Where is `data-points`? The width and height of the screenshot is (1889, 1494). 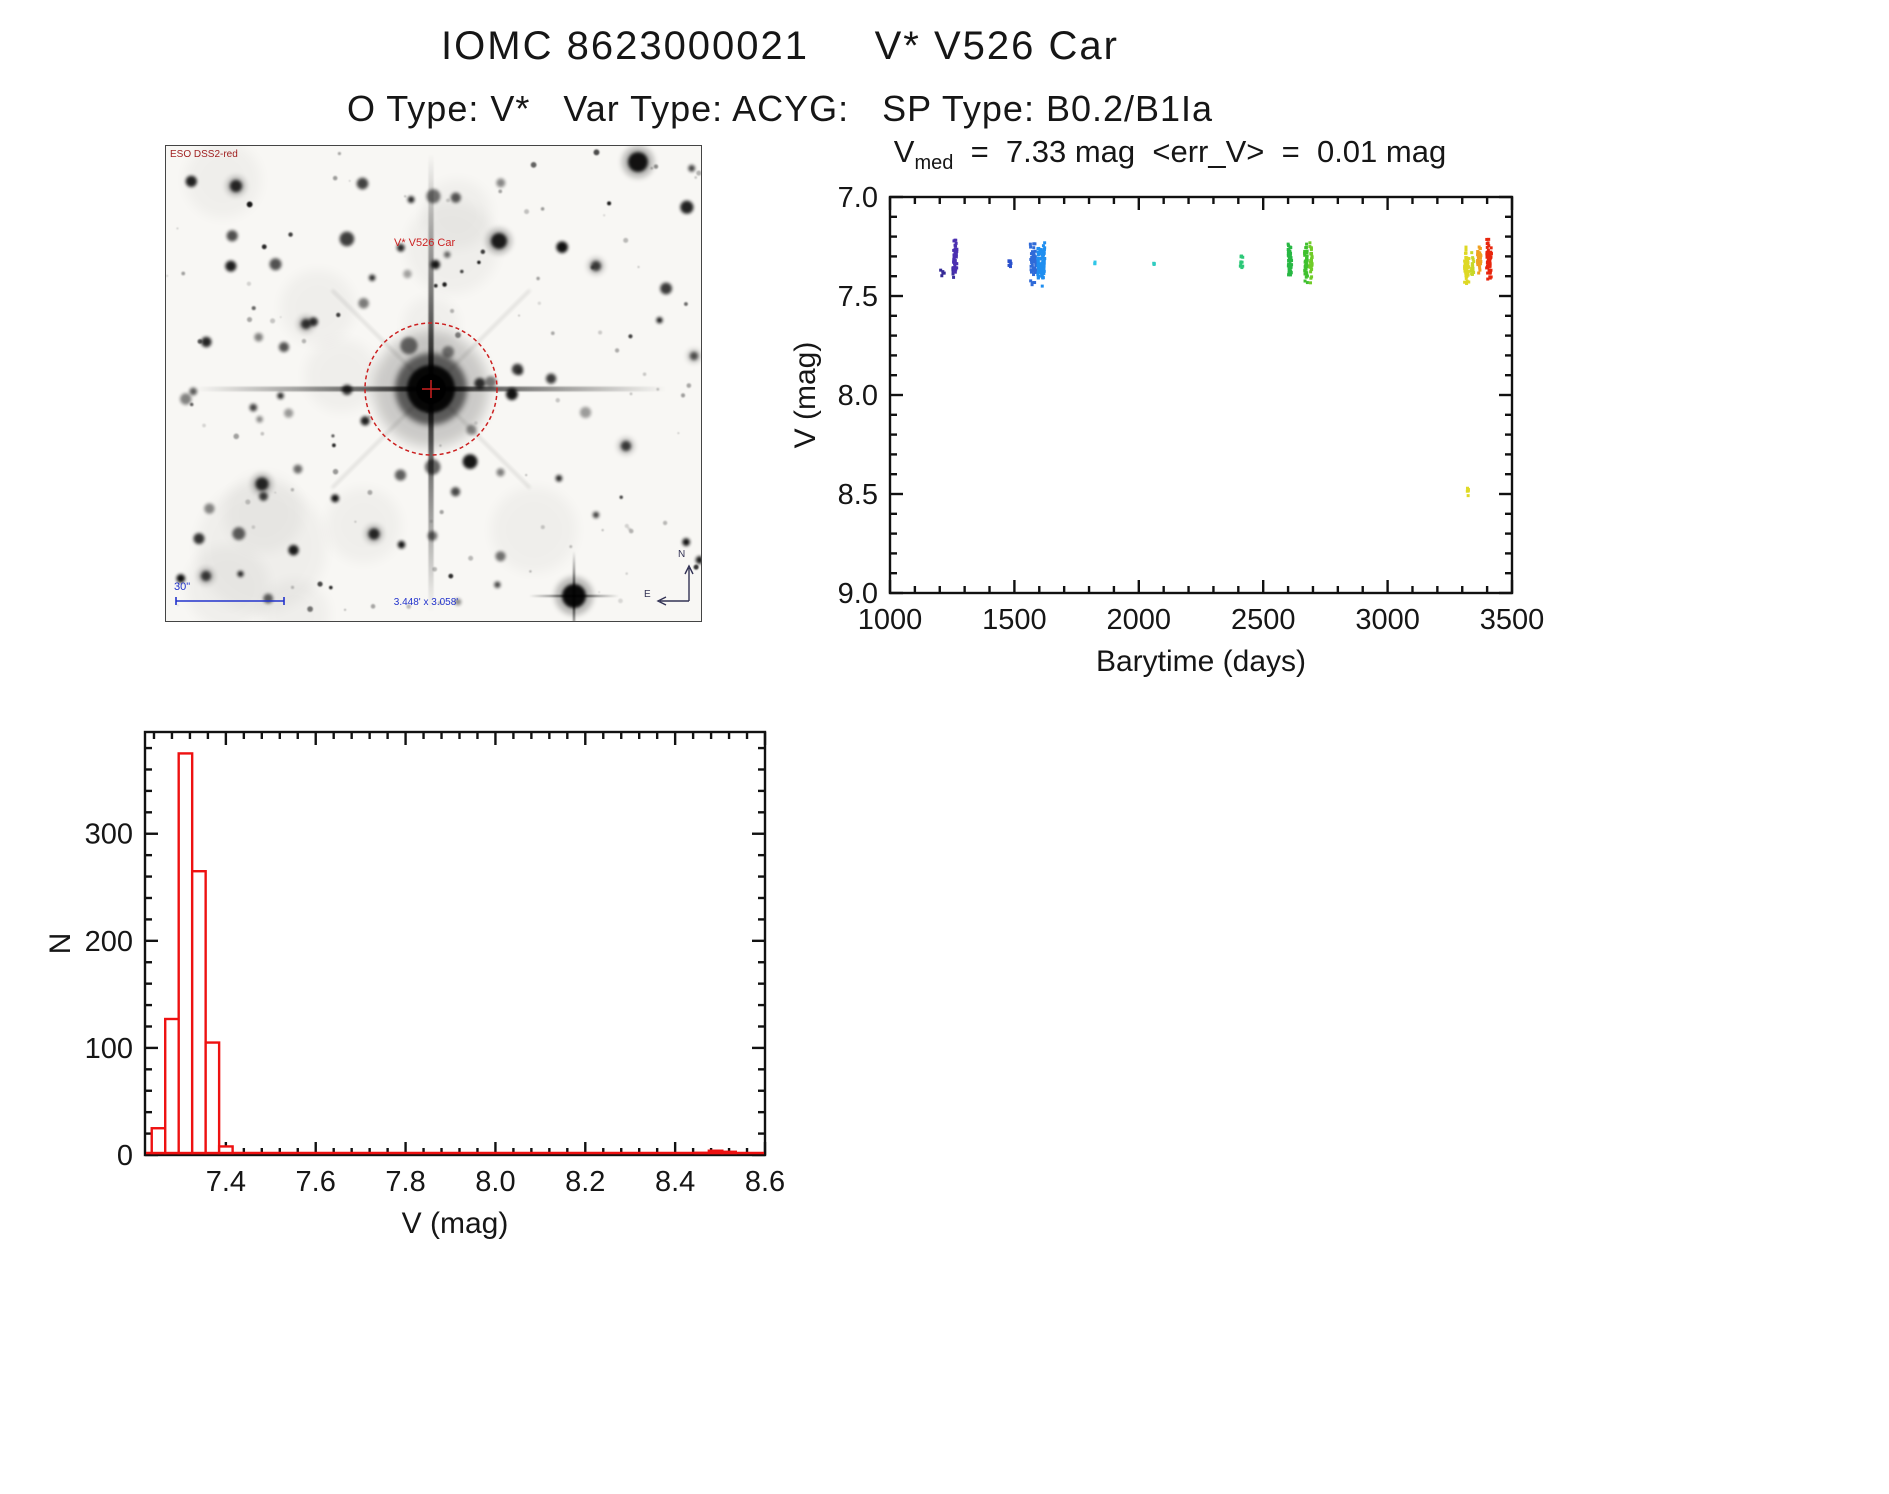 data-points is located at coordinates (1216, 367).